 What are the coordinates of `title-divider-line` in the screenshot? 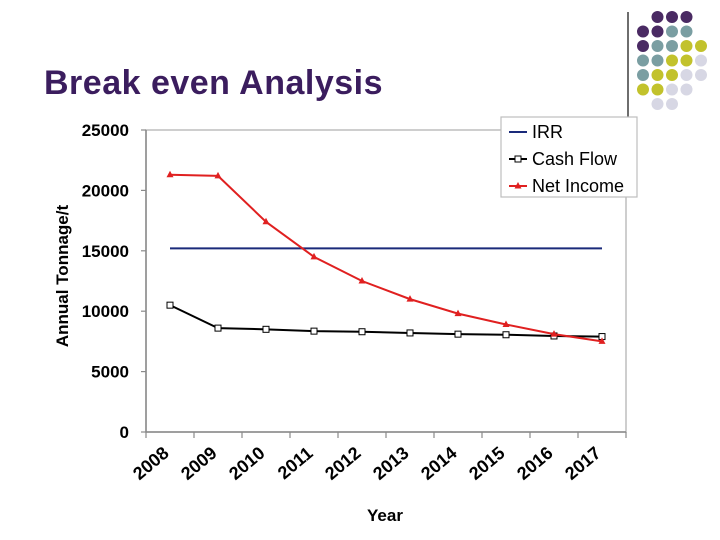 It's located at (628, 66).